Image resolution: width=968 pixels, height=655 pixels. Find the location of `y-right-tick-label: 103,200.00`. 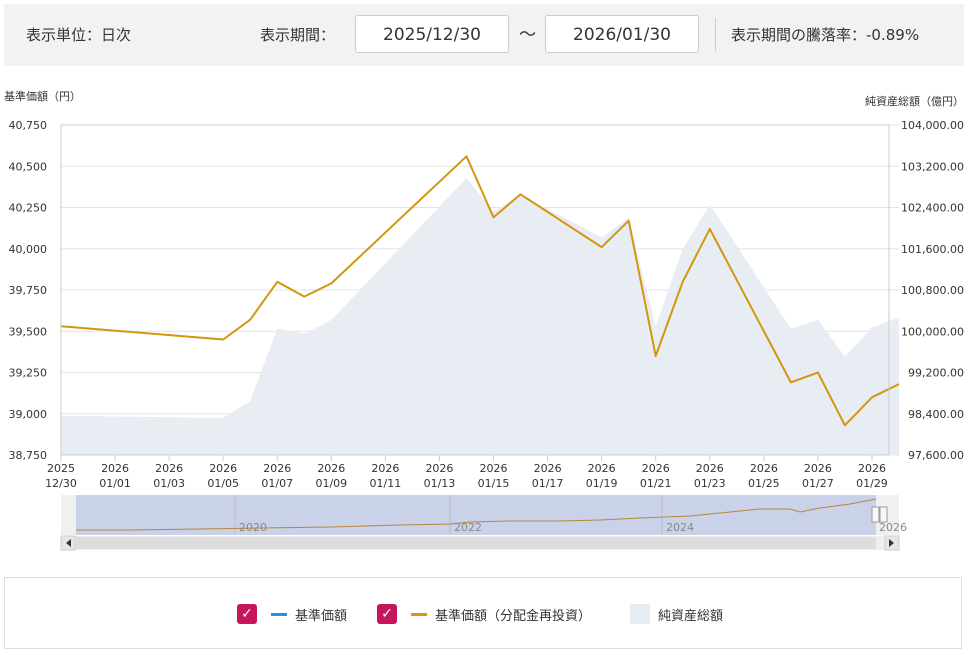

y-right-tick-label: 103,200.00 is located at coordinates (932, 166).